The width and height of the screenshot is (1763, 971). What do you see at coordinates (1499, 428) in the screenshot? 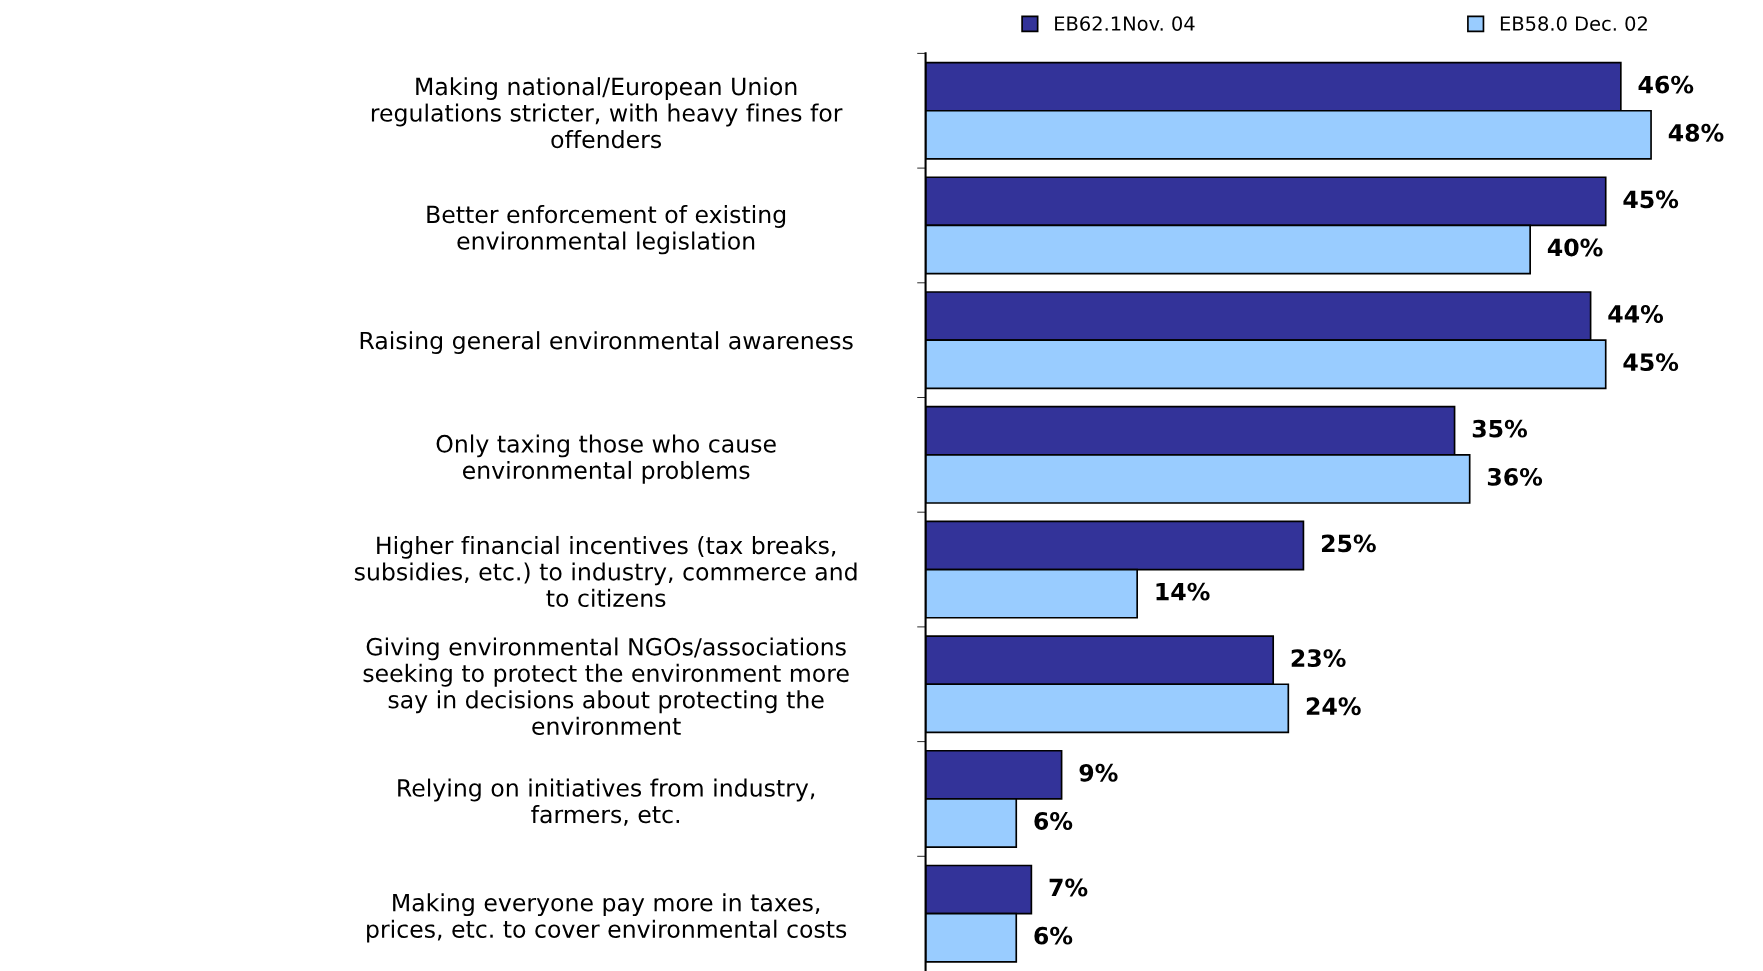
I see `data-label: 35%` at bounding box center [1499, 428].